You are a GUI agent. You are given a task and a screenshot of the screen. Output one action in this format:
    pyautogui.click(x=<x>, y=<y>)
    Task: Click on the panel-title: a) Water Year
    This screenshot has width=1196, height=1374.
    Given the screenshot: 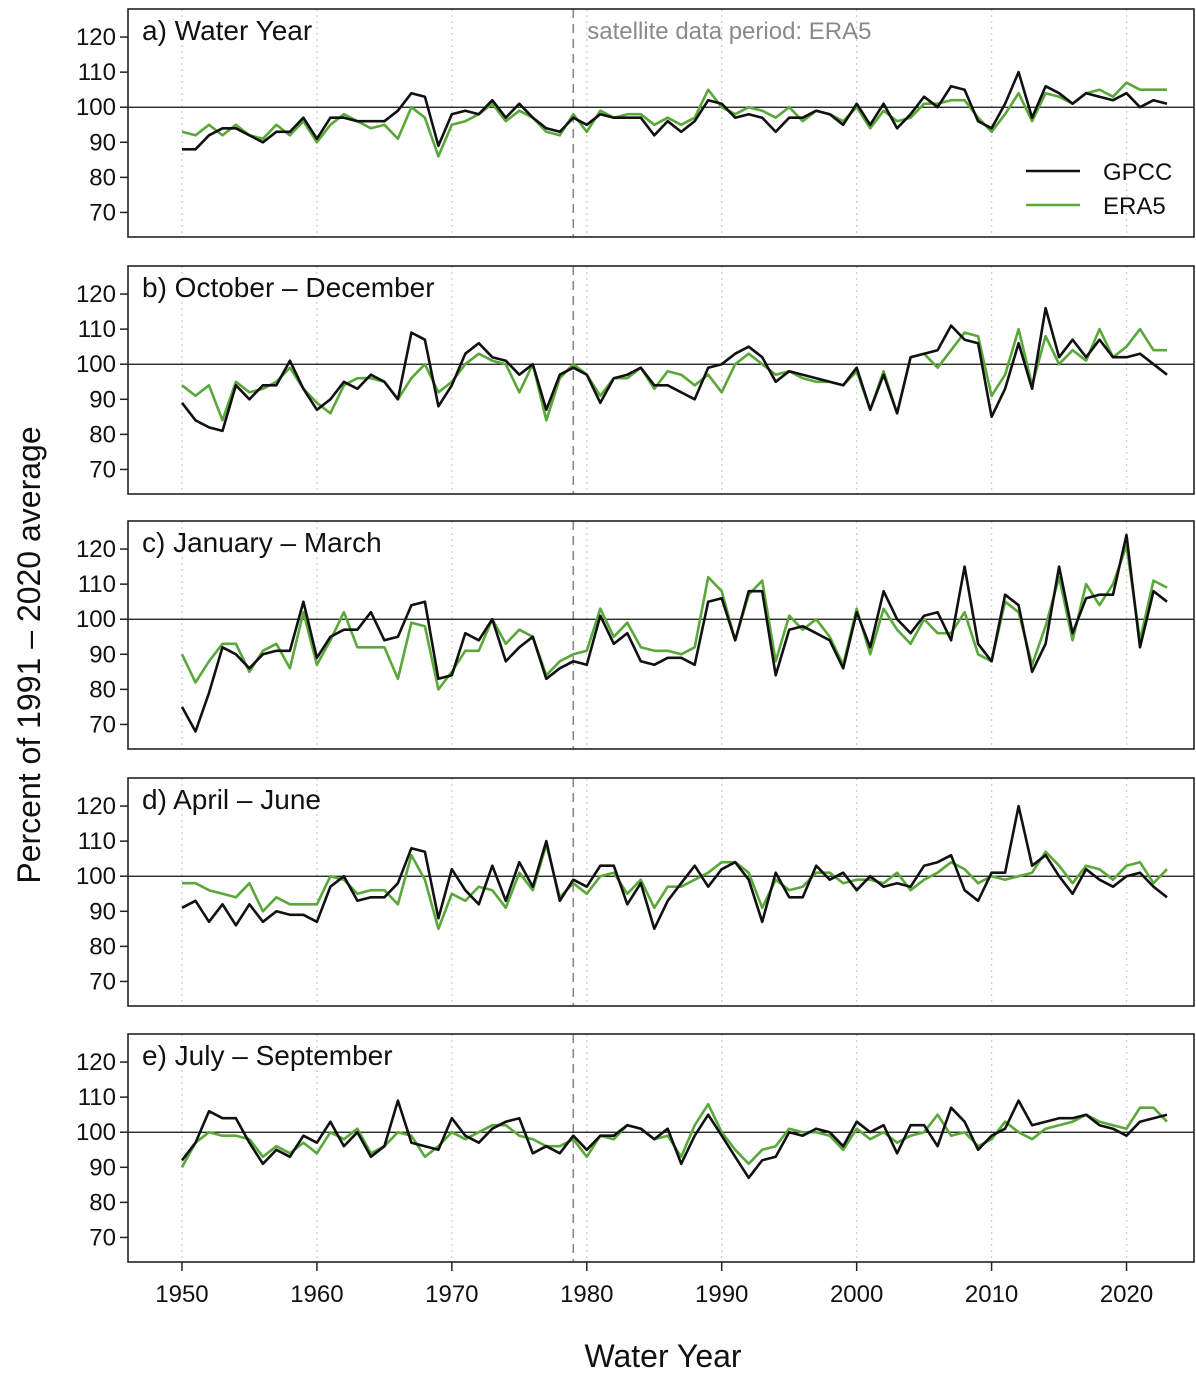 What is the action you would take?
    pyautogui.click(x=227, y=30)
    